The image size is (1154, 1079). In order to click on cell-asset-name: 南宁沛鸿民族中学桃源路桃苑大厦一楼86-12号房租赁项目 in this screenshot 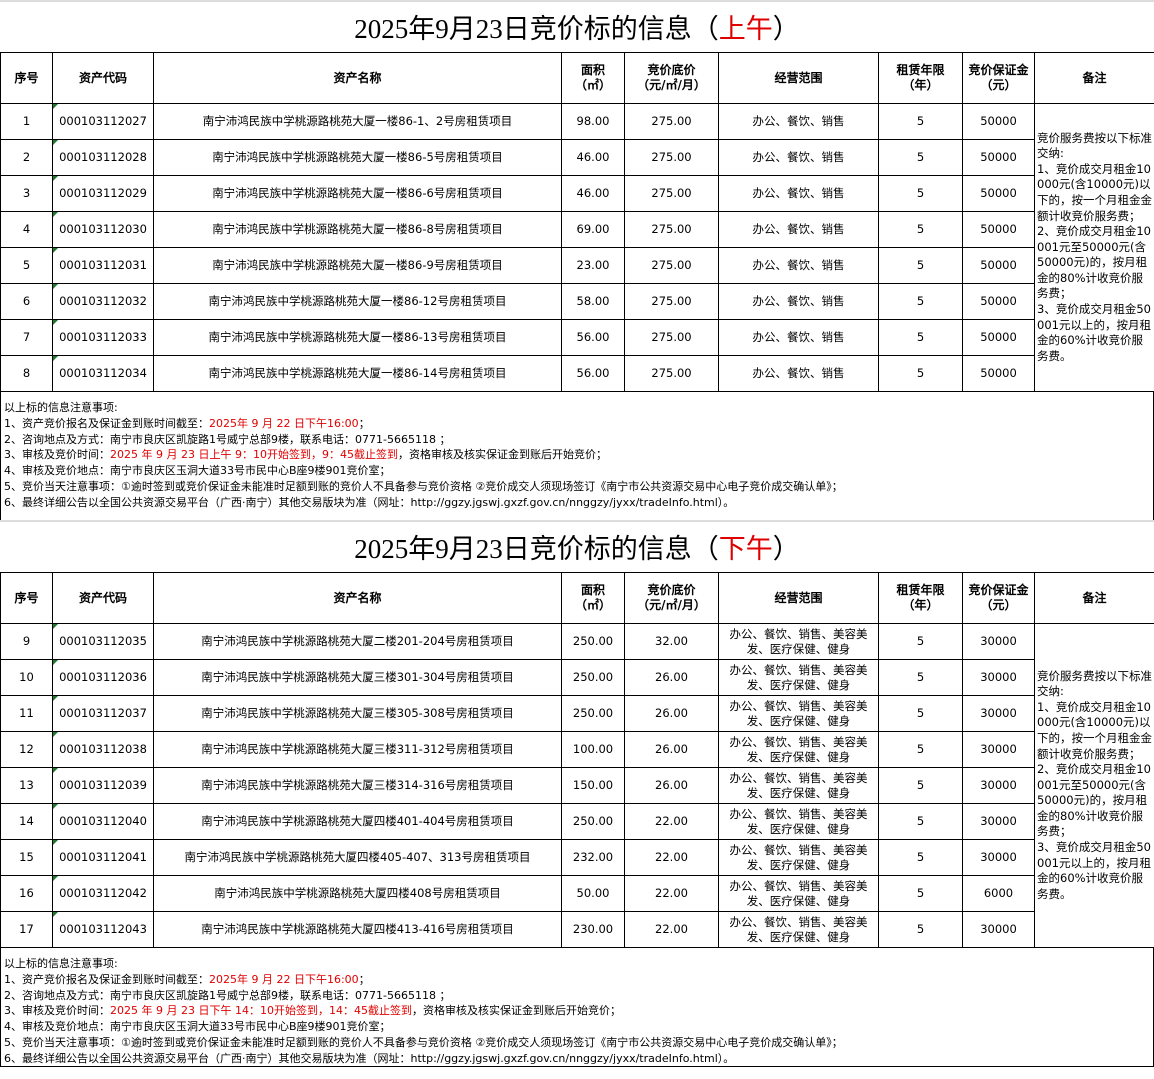, I will do `click(357, 301)`.